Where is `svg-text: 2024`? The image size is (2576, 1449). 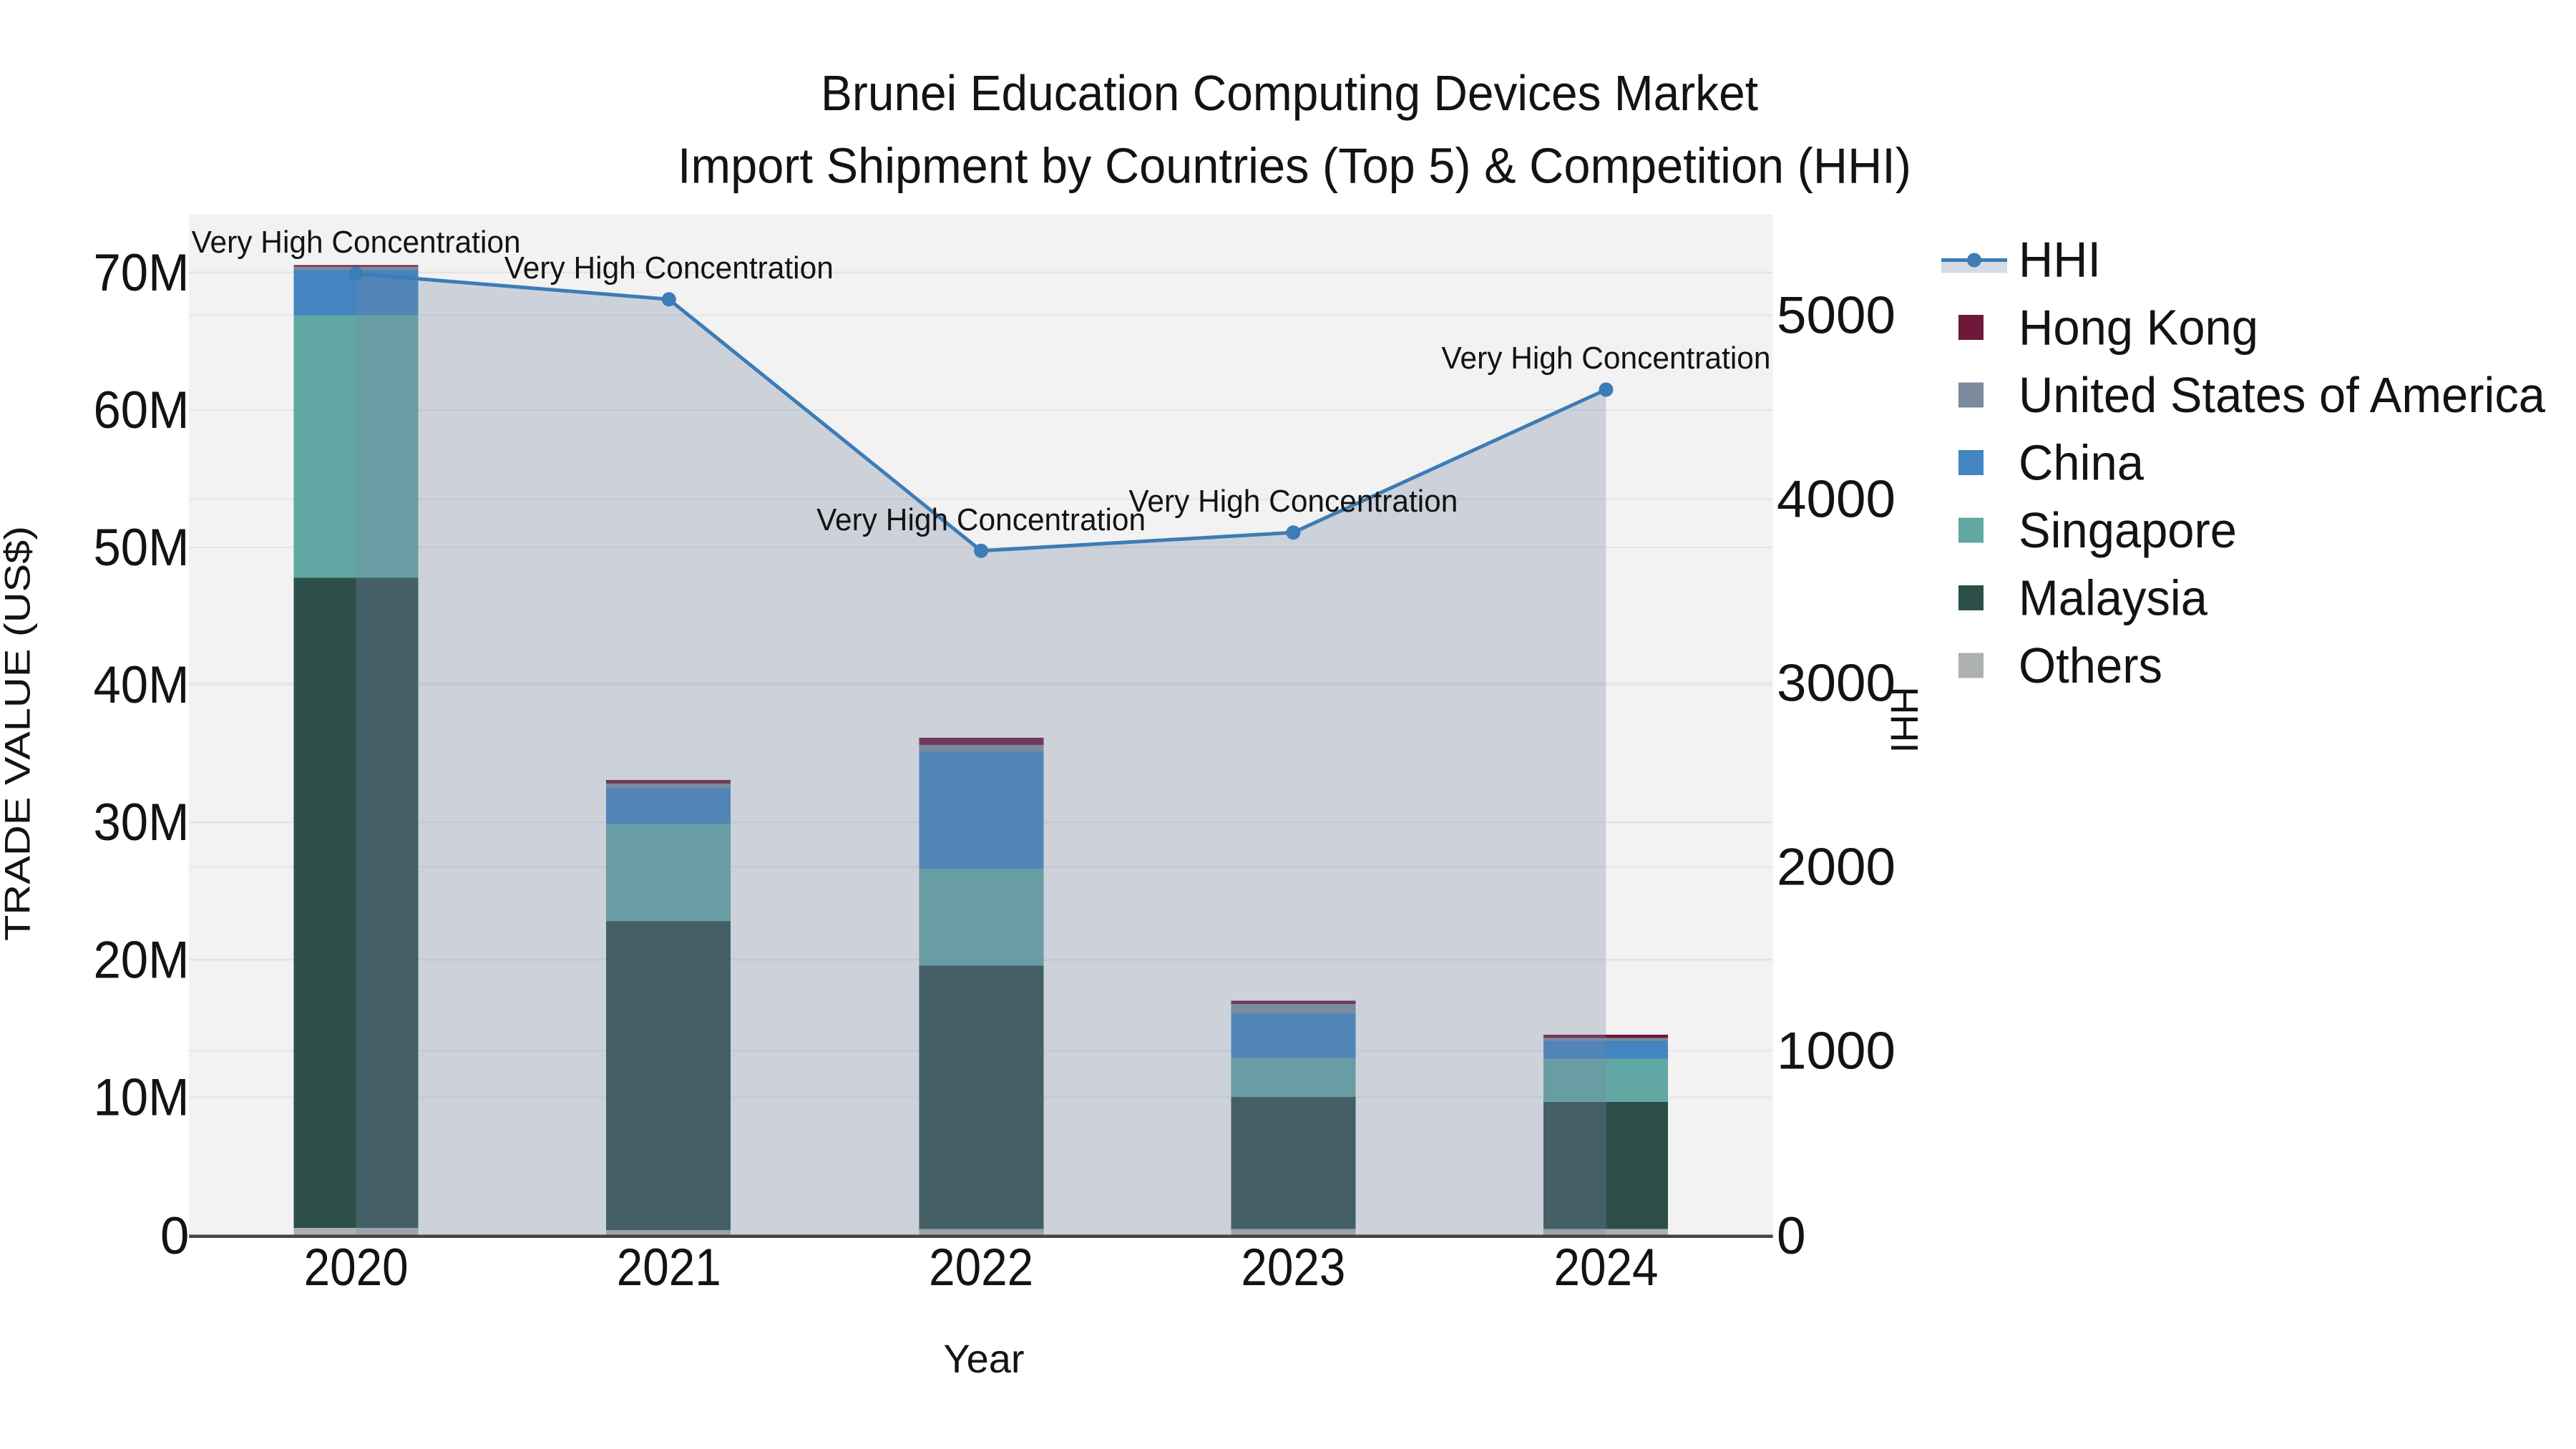
svg-text: 2024 is located at coordinates (1606, 1268).